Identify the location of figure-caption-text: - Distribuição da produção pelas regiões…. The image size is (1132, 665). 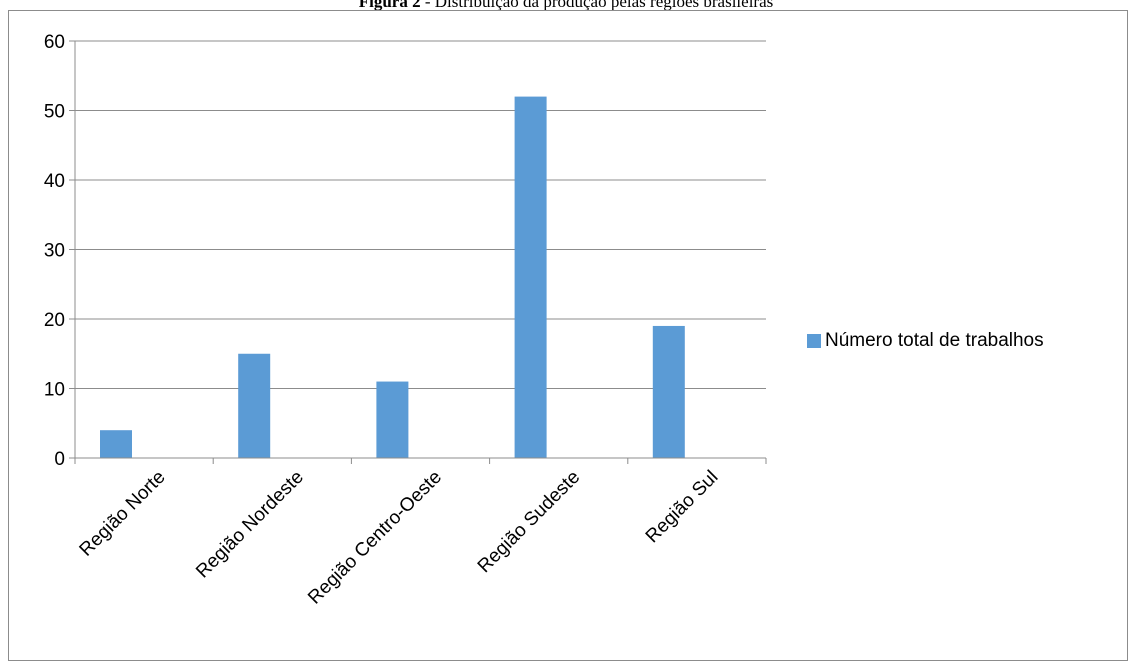
(597, 5).